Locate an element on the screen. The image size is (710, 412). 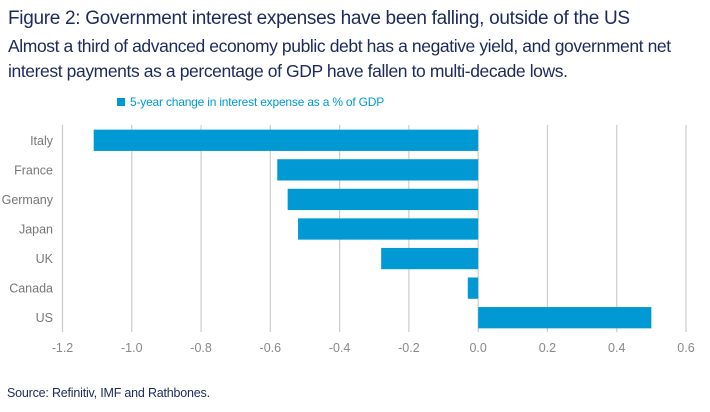
legend-swatch is located at coordinates (121, 102).